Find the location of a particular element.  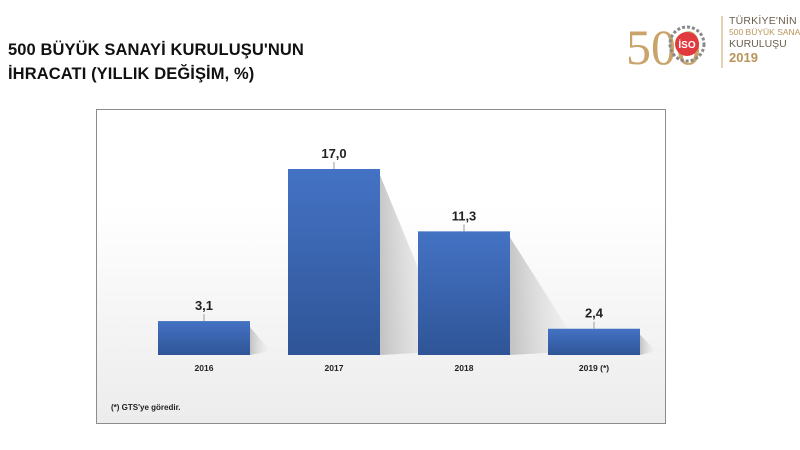

data-label: 3,1 is located at coordinates (204, 305).